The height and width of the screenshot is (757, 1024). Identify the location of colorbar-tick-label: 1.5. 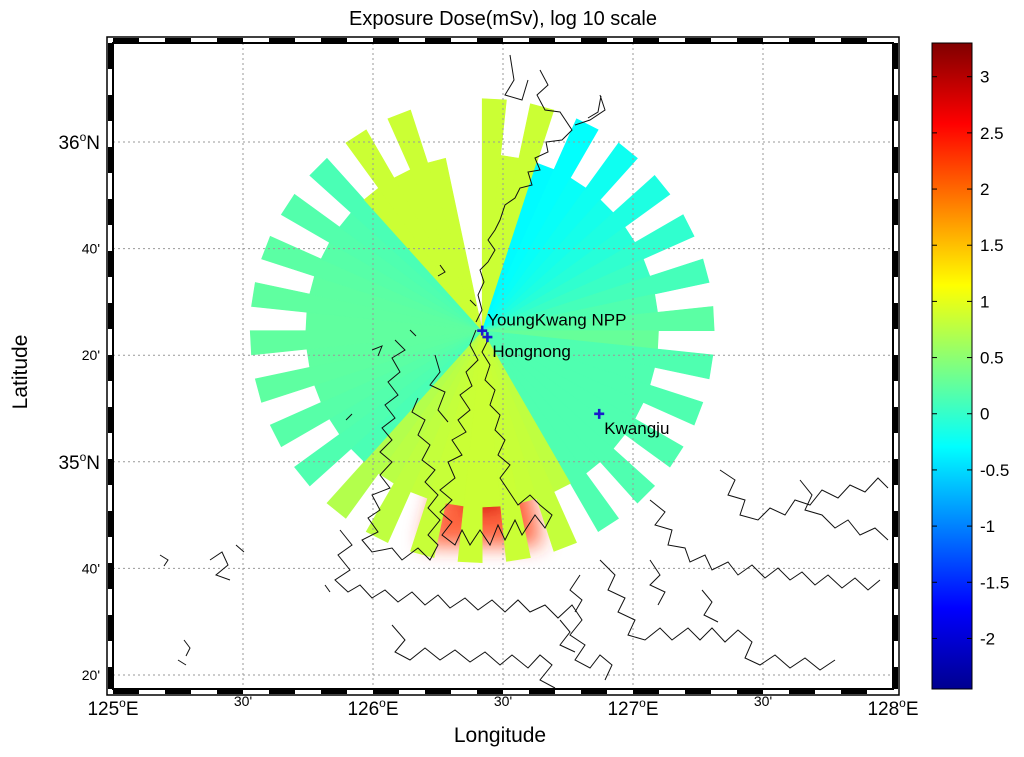
(992, 245).